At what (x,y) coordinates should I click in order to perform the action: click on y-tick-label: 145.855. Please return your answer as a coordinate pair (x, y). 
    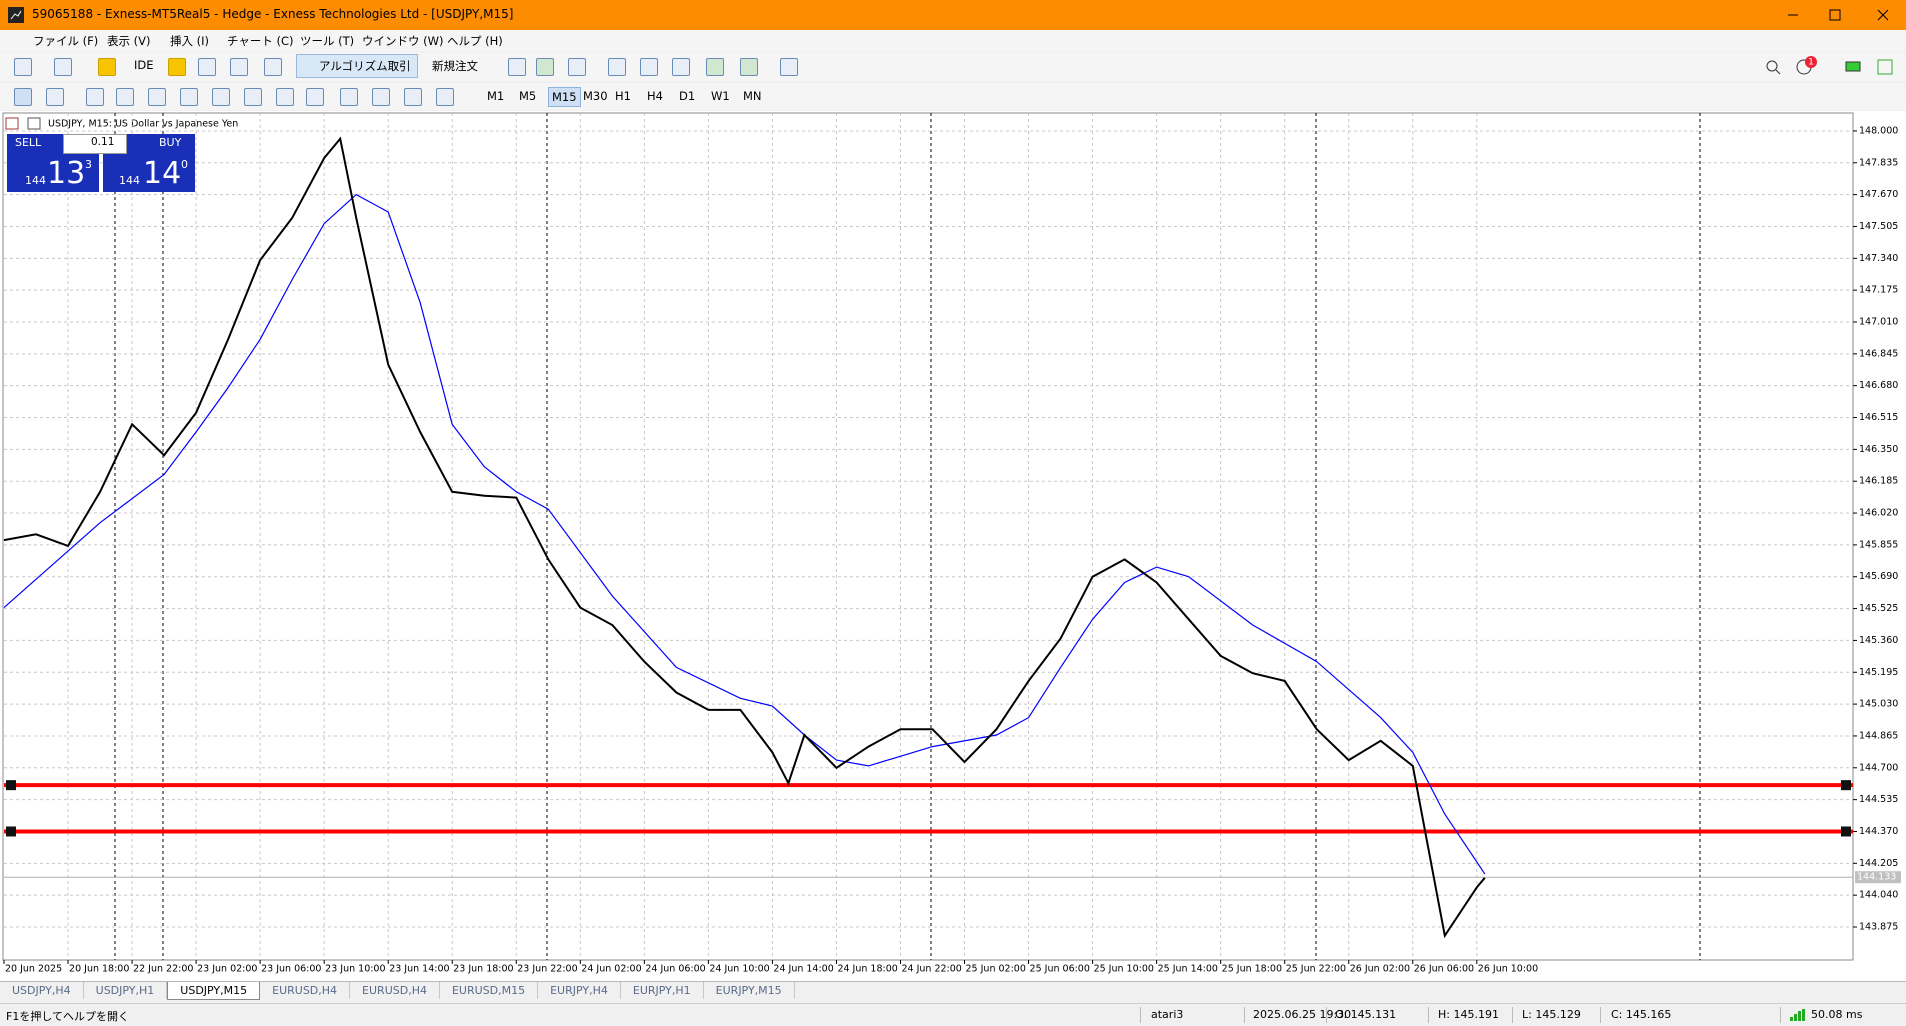
    Looking at the image, I should click on (1878, 544).